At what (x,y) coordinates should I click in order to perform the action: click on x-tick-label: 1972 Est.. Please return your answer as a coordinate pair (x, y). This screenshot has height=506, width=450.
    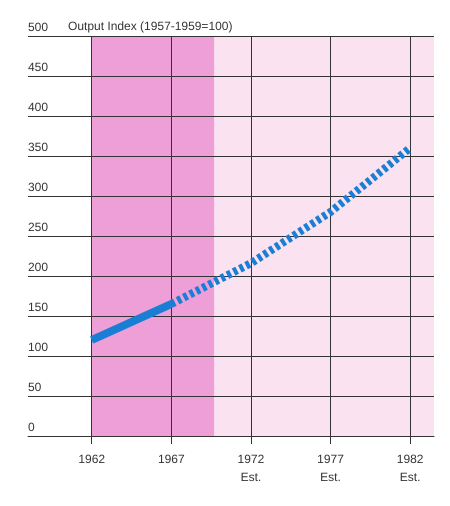
    Looking at the image, I should click on (251, 468).